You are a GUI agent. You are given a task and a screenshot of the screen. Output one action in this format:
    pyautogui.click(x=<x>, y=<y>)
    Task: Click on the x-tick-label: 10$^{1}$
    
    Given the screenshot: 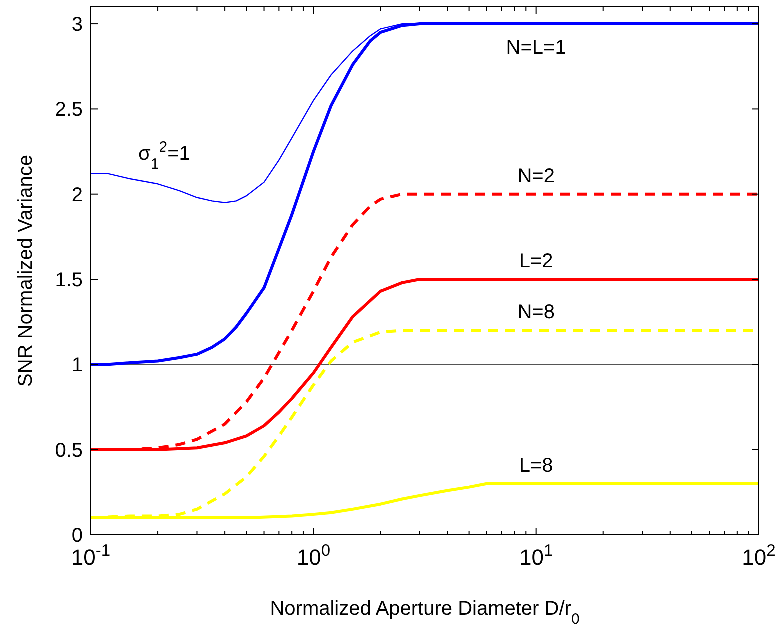 What is the action you would take?
    pyautogui.click(x=536, y=556)
    